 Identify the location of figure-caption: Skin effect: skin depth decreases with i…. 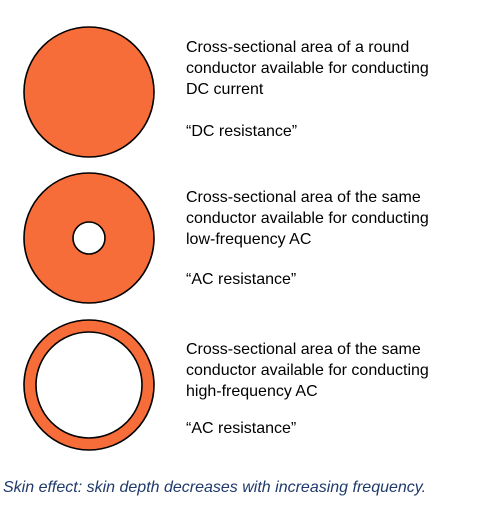
(215, 487).